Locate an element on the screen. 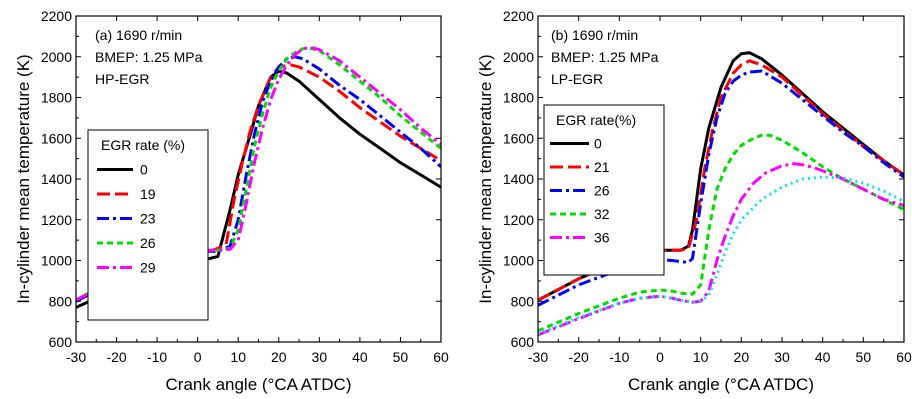  legend-label: 19 is located at coordinates (148, 194).